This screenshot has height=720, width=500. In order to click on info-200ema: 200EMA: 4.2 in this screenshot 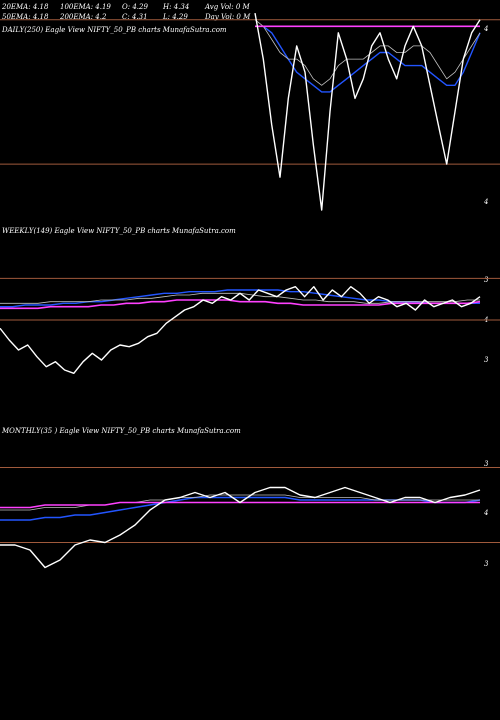, I will do `click(83, 17)`.